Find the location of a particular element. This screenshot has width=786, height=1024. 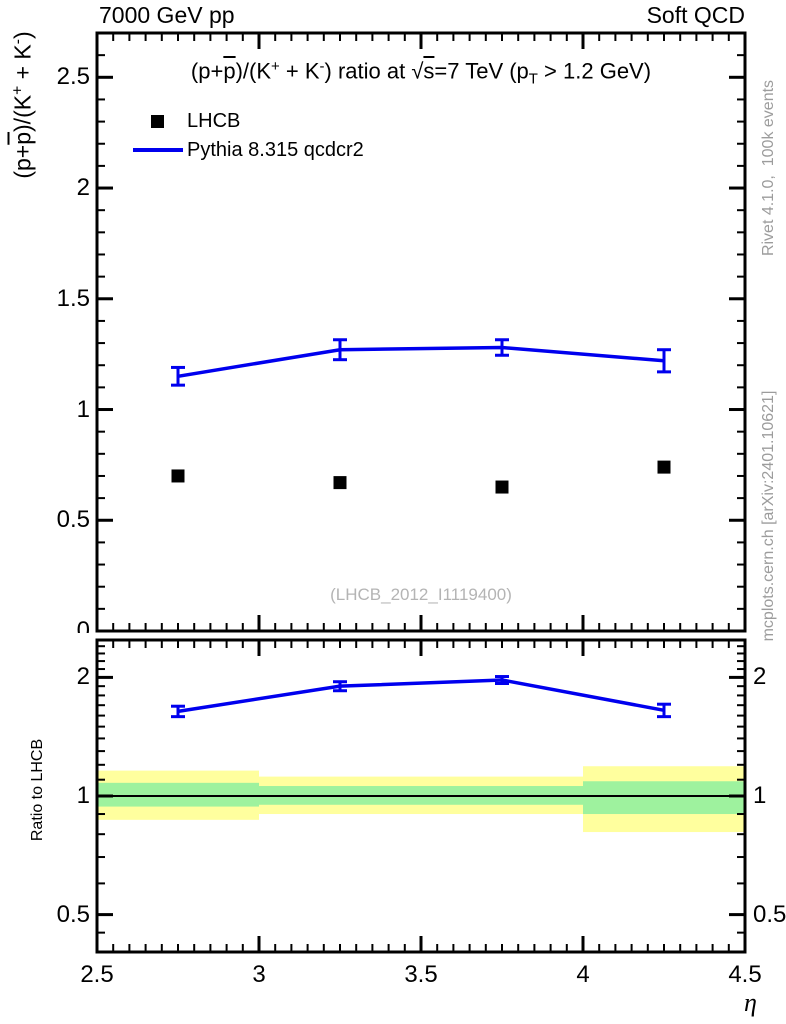

x-axis-title-eta: η is located at coordinates (750, 1002).